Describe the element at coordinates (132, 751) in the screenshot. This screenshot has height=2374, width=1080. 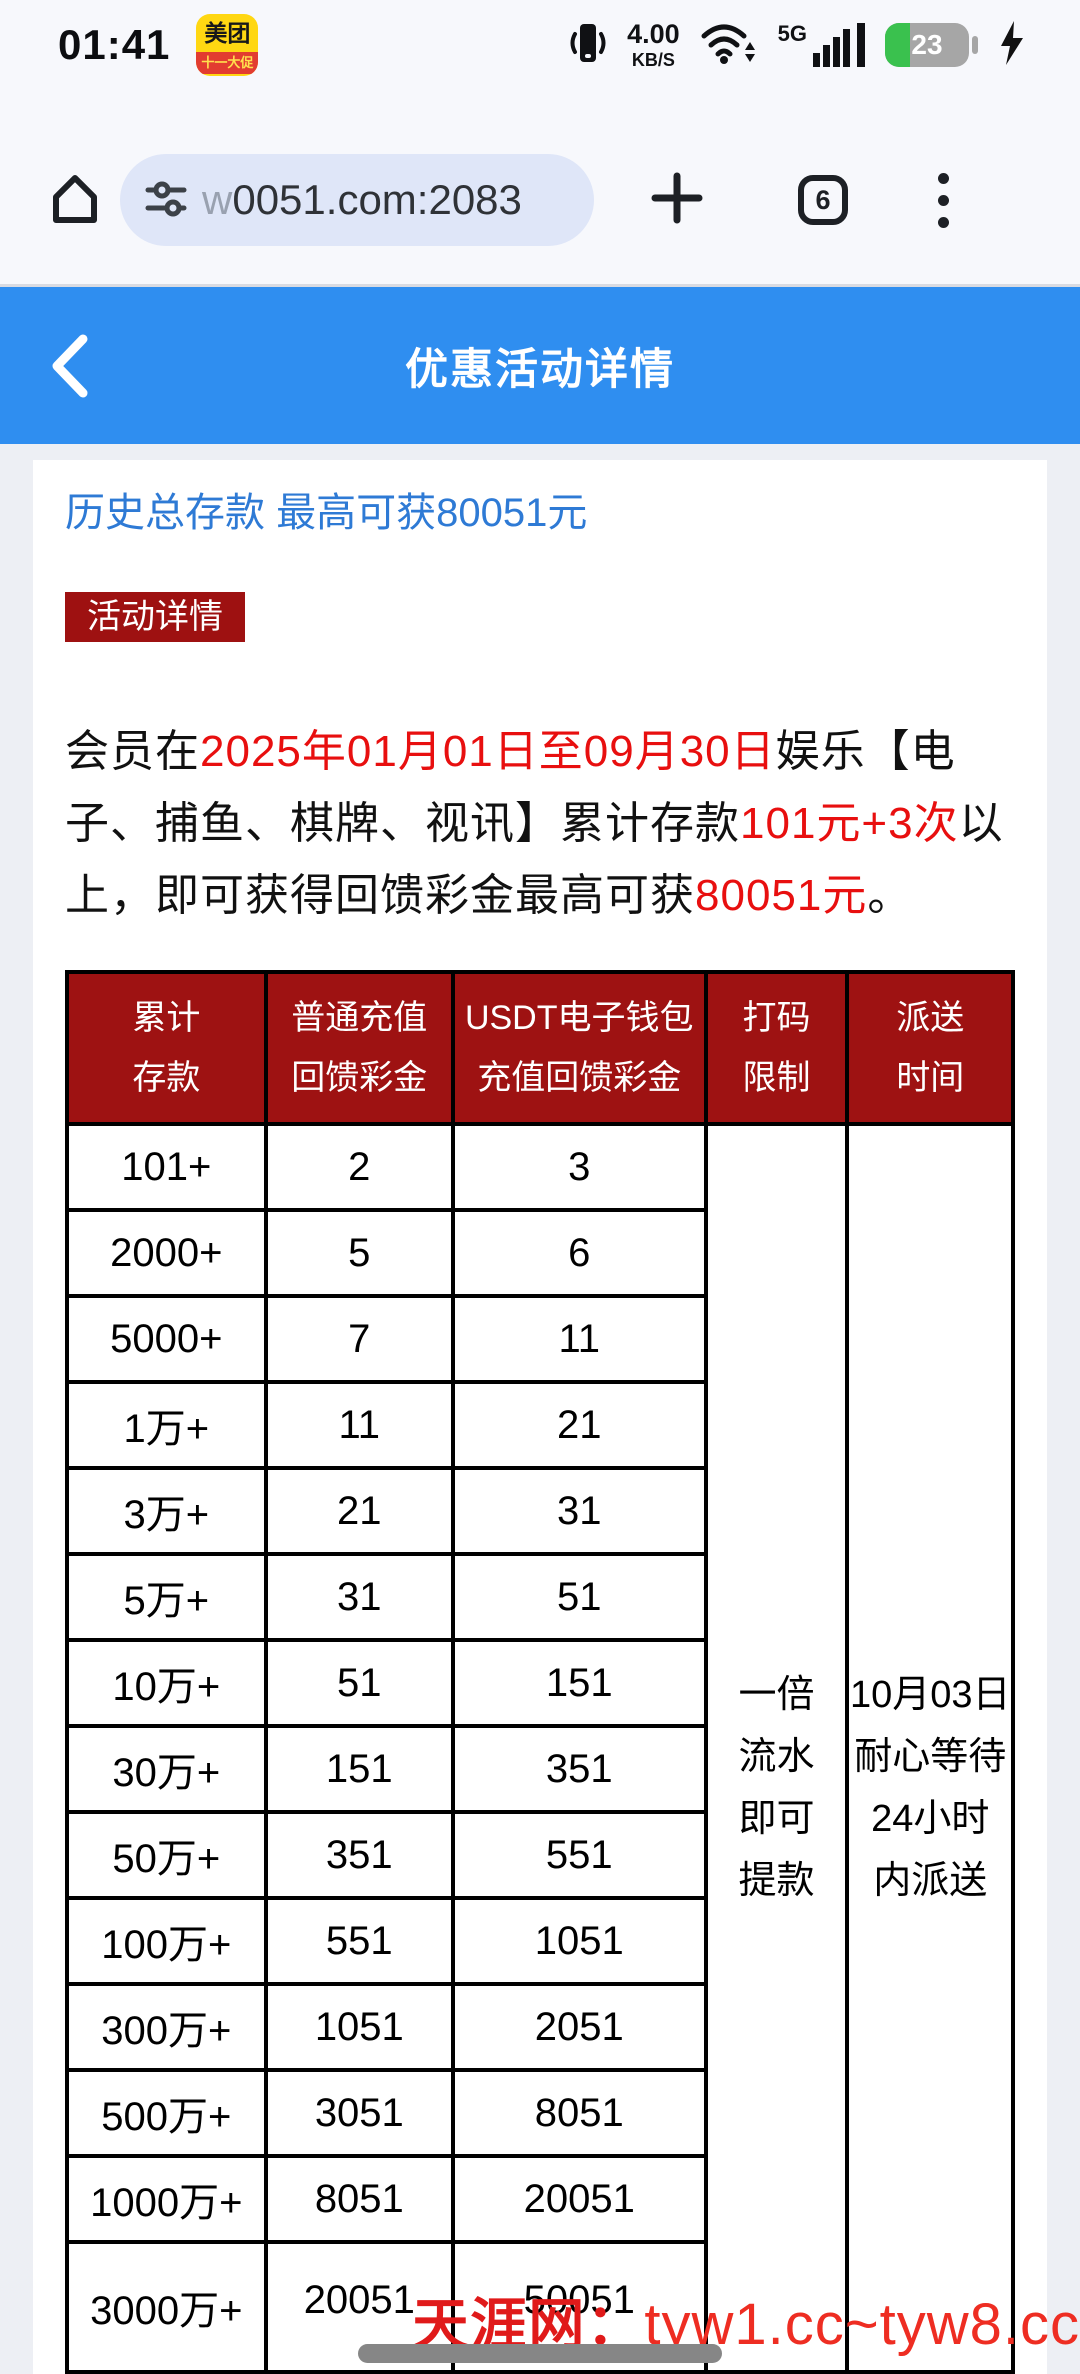
I see `promo-text: 会员在` at that location.